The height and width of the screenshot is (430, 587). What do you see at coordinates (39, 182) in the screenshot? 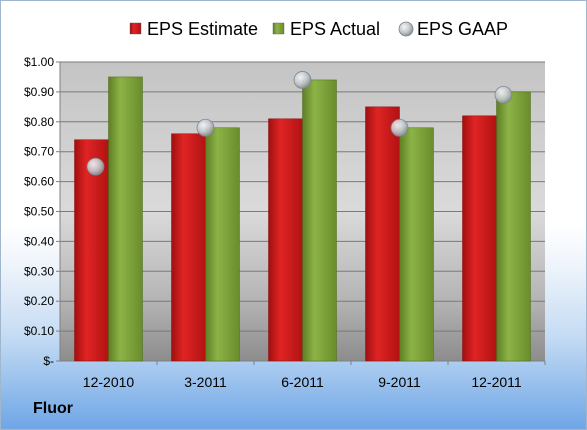
I see `y-tick-label: $0.60` at bounding box center [39, 182].